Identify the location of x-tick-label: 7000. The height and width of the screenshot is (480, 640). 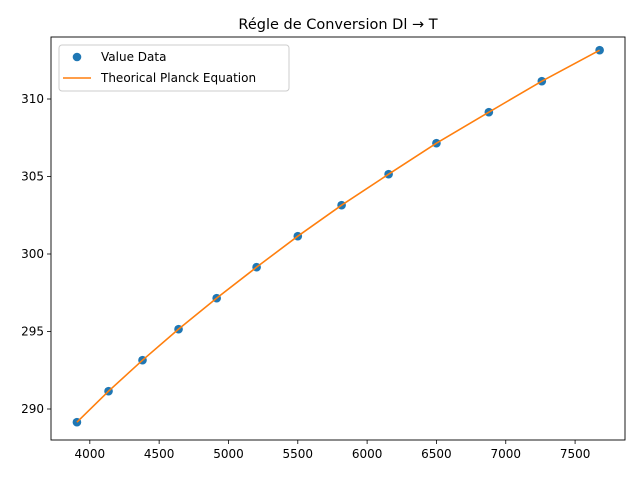
(505, 454).